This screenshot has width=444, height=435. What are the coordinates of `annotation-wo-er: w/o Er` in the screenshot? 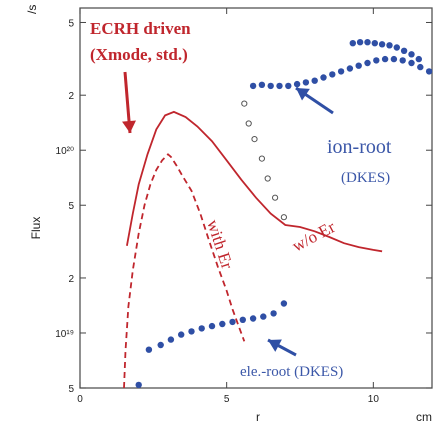 It's located at (314, 236).